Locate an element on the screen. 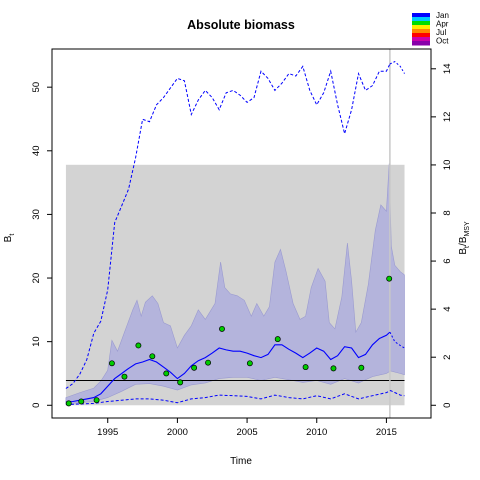  y-axis-right-label-sub: t is located at coordinates (467, 247).